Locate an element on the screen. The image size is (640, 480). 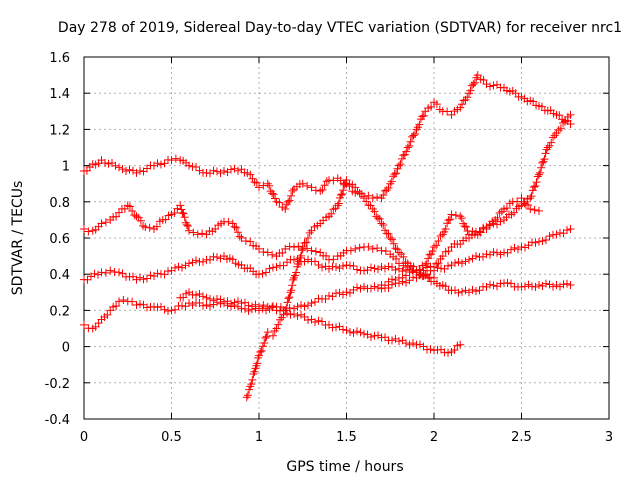
y-tick-labels: -0.4 -0.2 0 0.2 0.4 0.6 0.8 1 1.2 1.4 1.6 is located at coordinates (57, 239).